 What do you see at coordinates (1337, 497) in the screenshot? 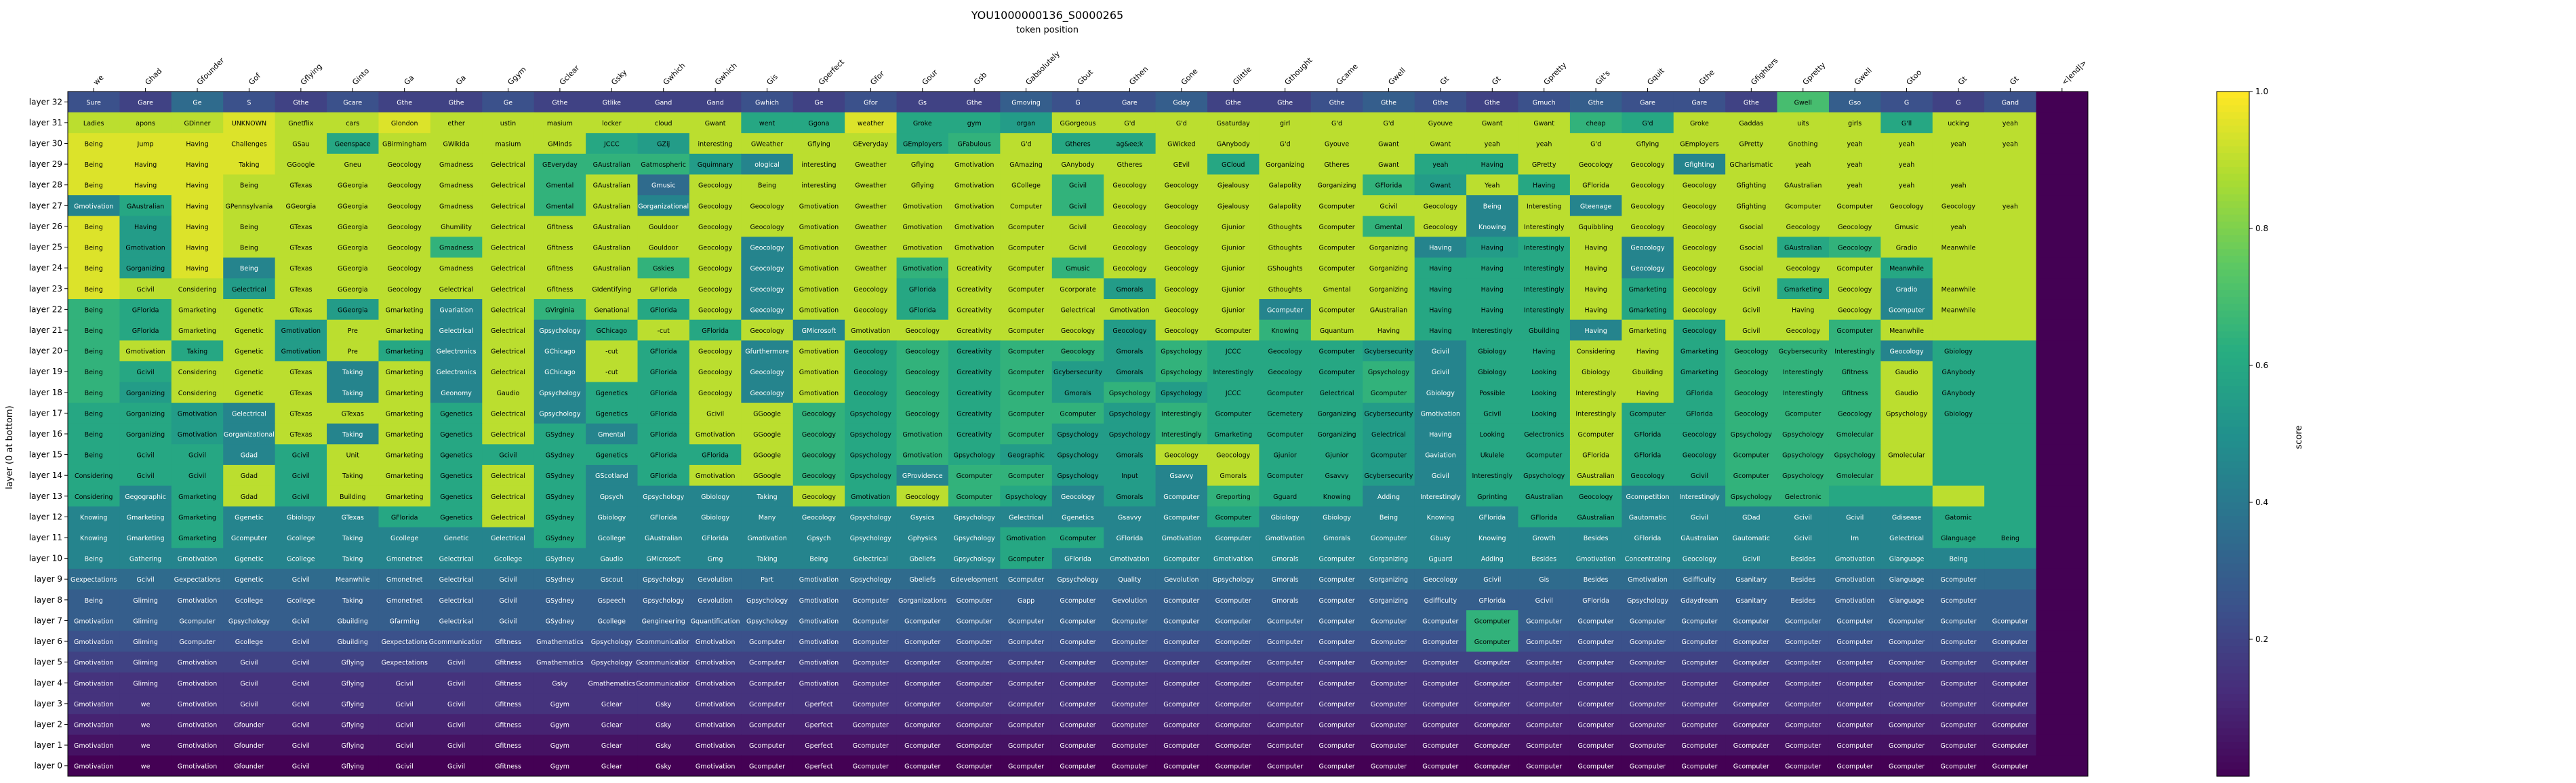
I see `cell-label: Knowing` at bounding box center [1337, 497].